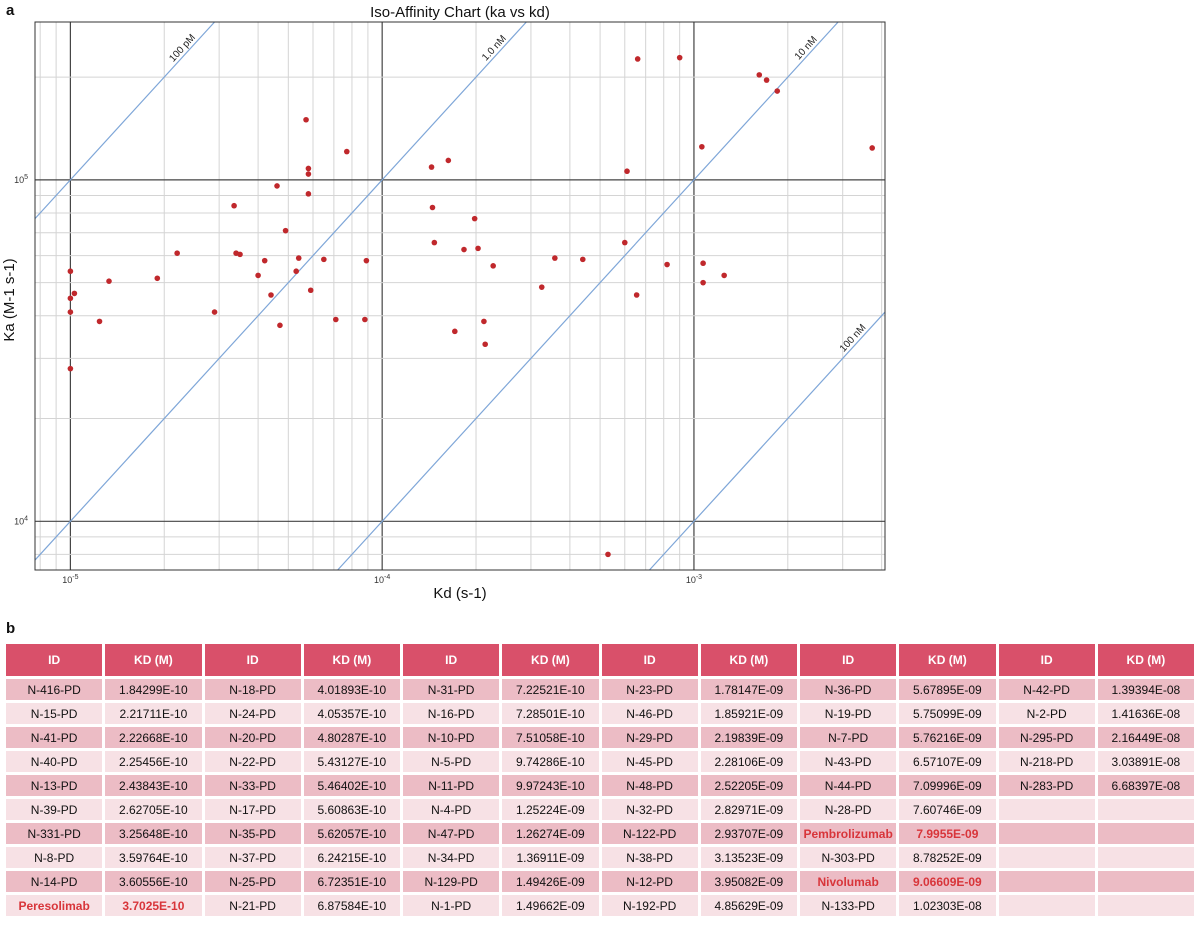  Describe the element at coordinates (748, 761) in the screenshot. I see `cell-kd: 2.28106E-09` at that location.